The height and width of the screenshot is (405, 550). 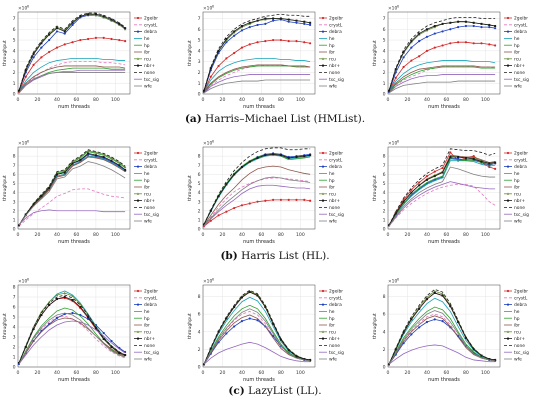 I want to click on x-axis-label: num threads, so click(x=444, y=107).